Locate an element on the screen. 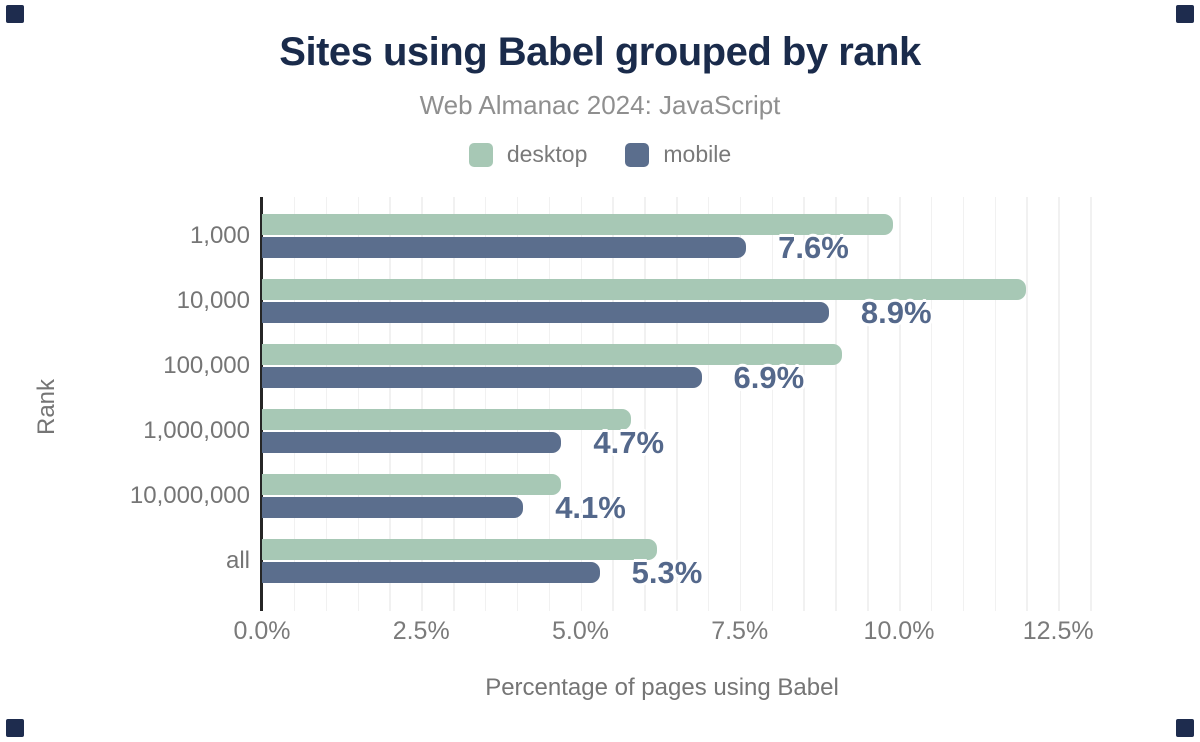  desktop-bar-1,000,000 is located at coordinates (447, 419).